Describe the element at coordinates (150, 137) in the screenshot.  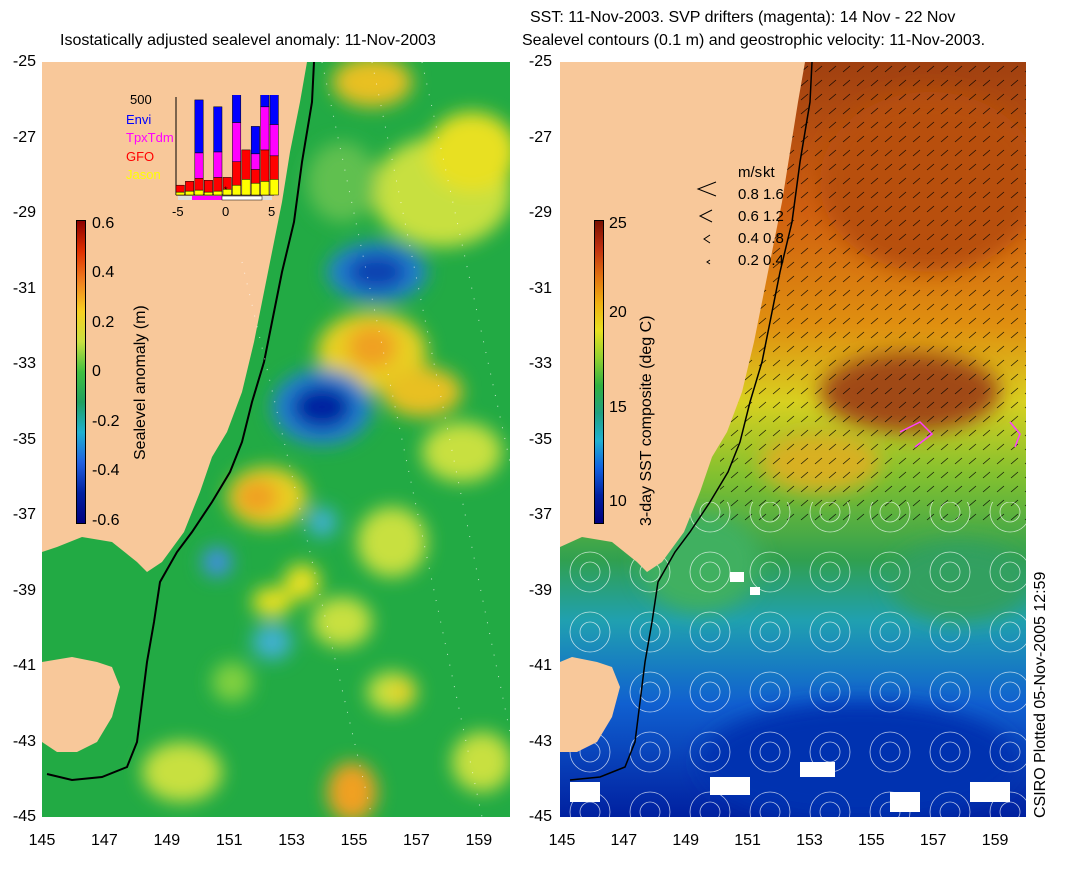
I see `legend-tpxtdm: TpxTdm` at that location.